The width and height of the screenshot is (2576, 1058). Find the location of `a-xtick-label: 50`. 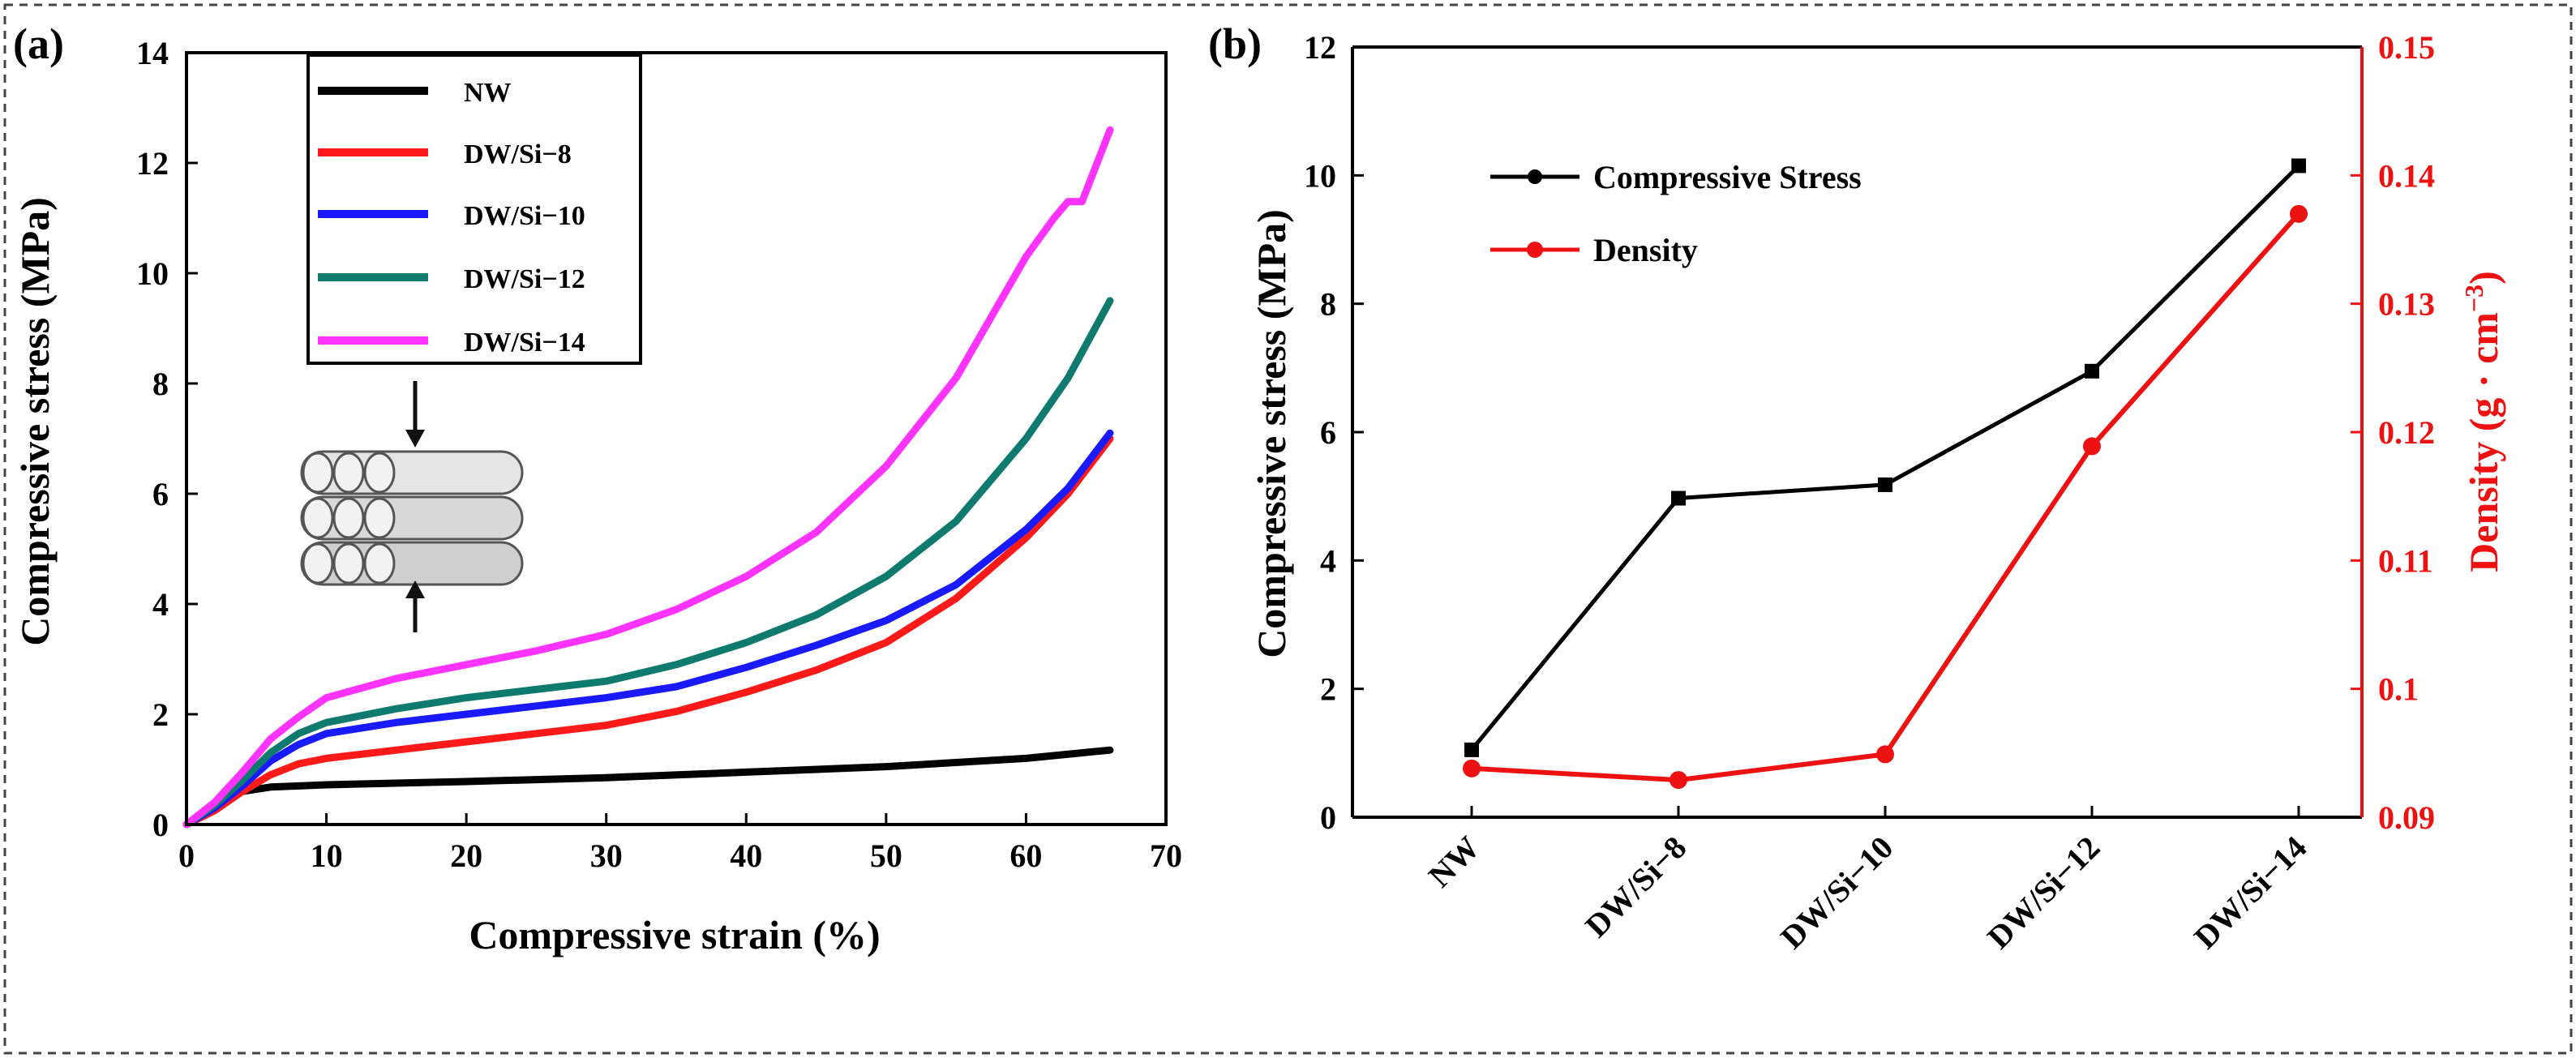

a-xtick-label: 50 is located at coordinates (886, 855).